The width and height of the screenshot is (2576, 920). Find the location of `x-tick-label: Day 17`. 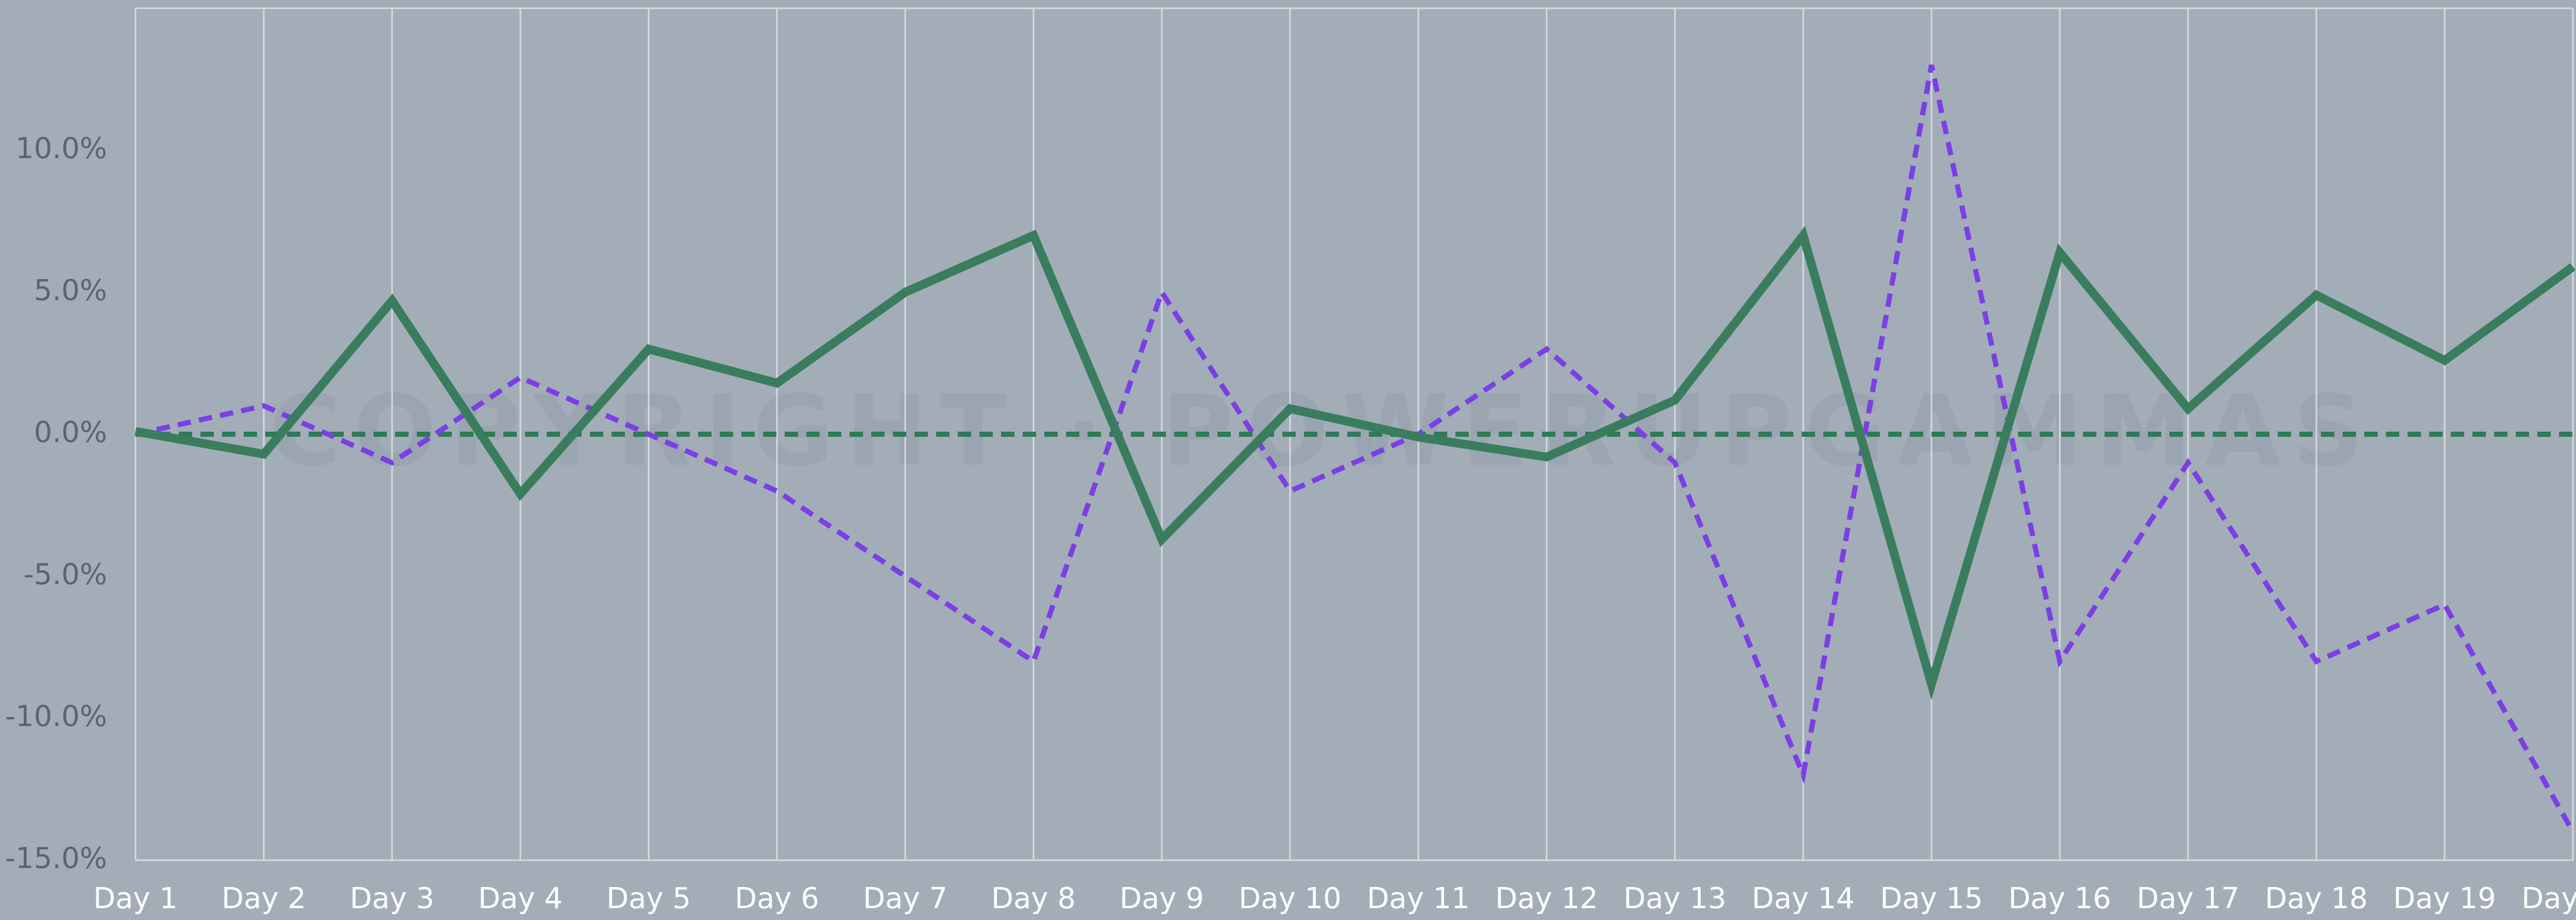

x-tick-label: Day 17 is located at coordinates (2188, 899).